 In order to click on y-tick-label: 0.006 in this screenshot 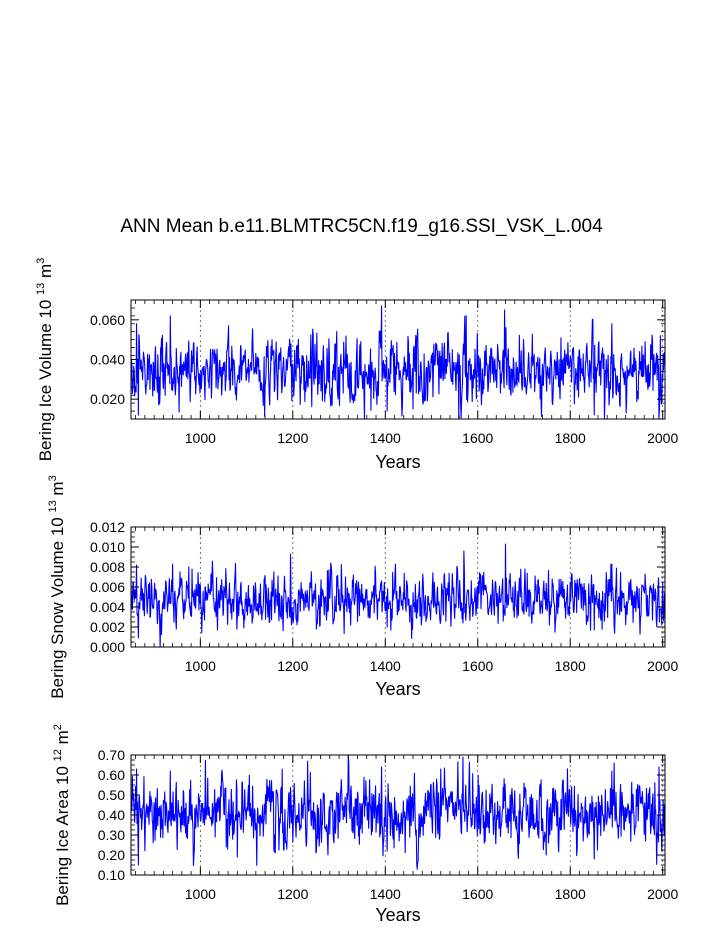, I will do `click(107, 587)`.